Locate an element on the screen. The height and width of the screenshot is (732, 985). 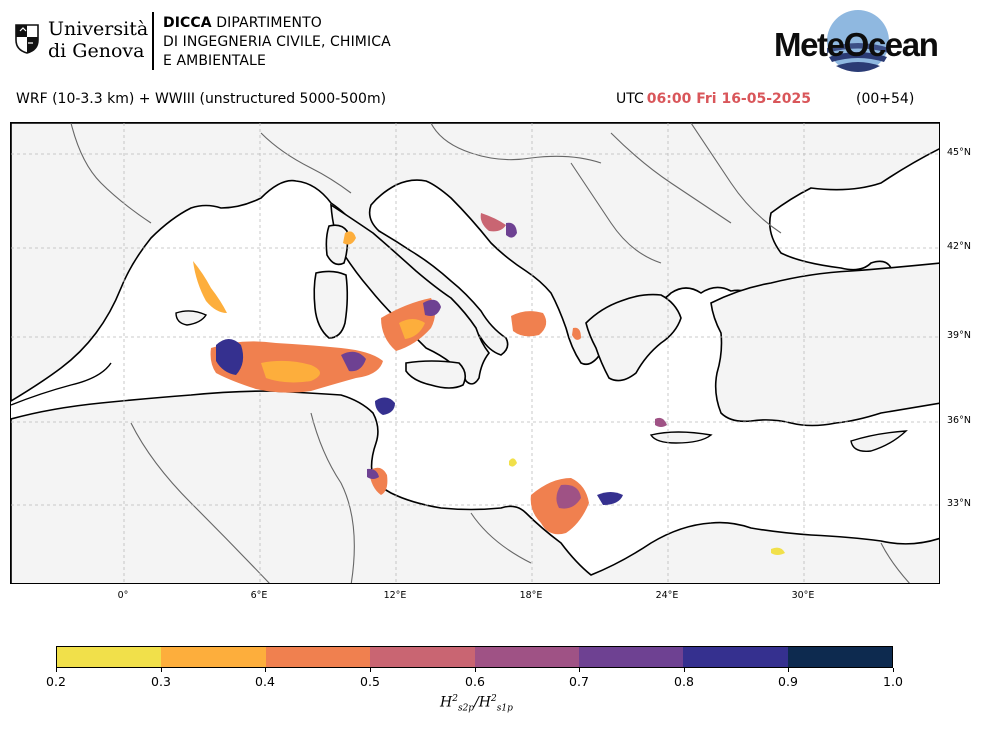
lat-label: 42°N is located at coordinates (959, 246).